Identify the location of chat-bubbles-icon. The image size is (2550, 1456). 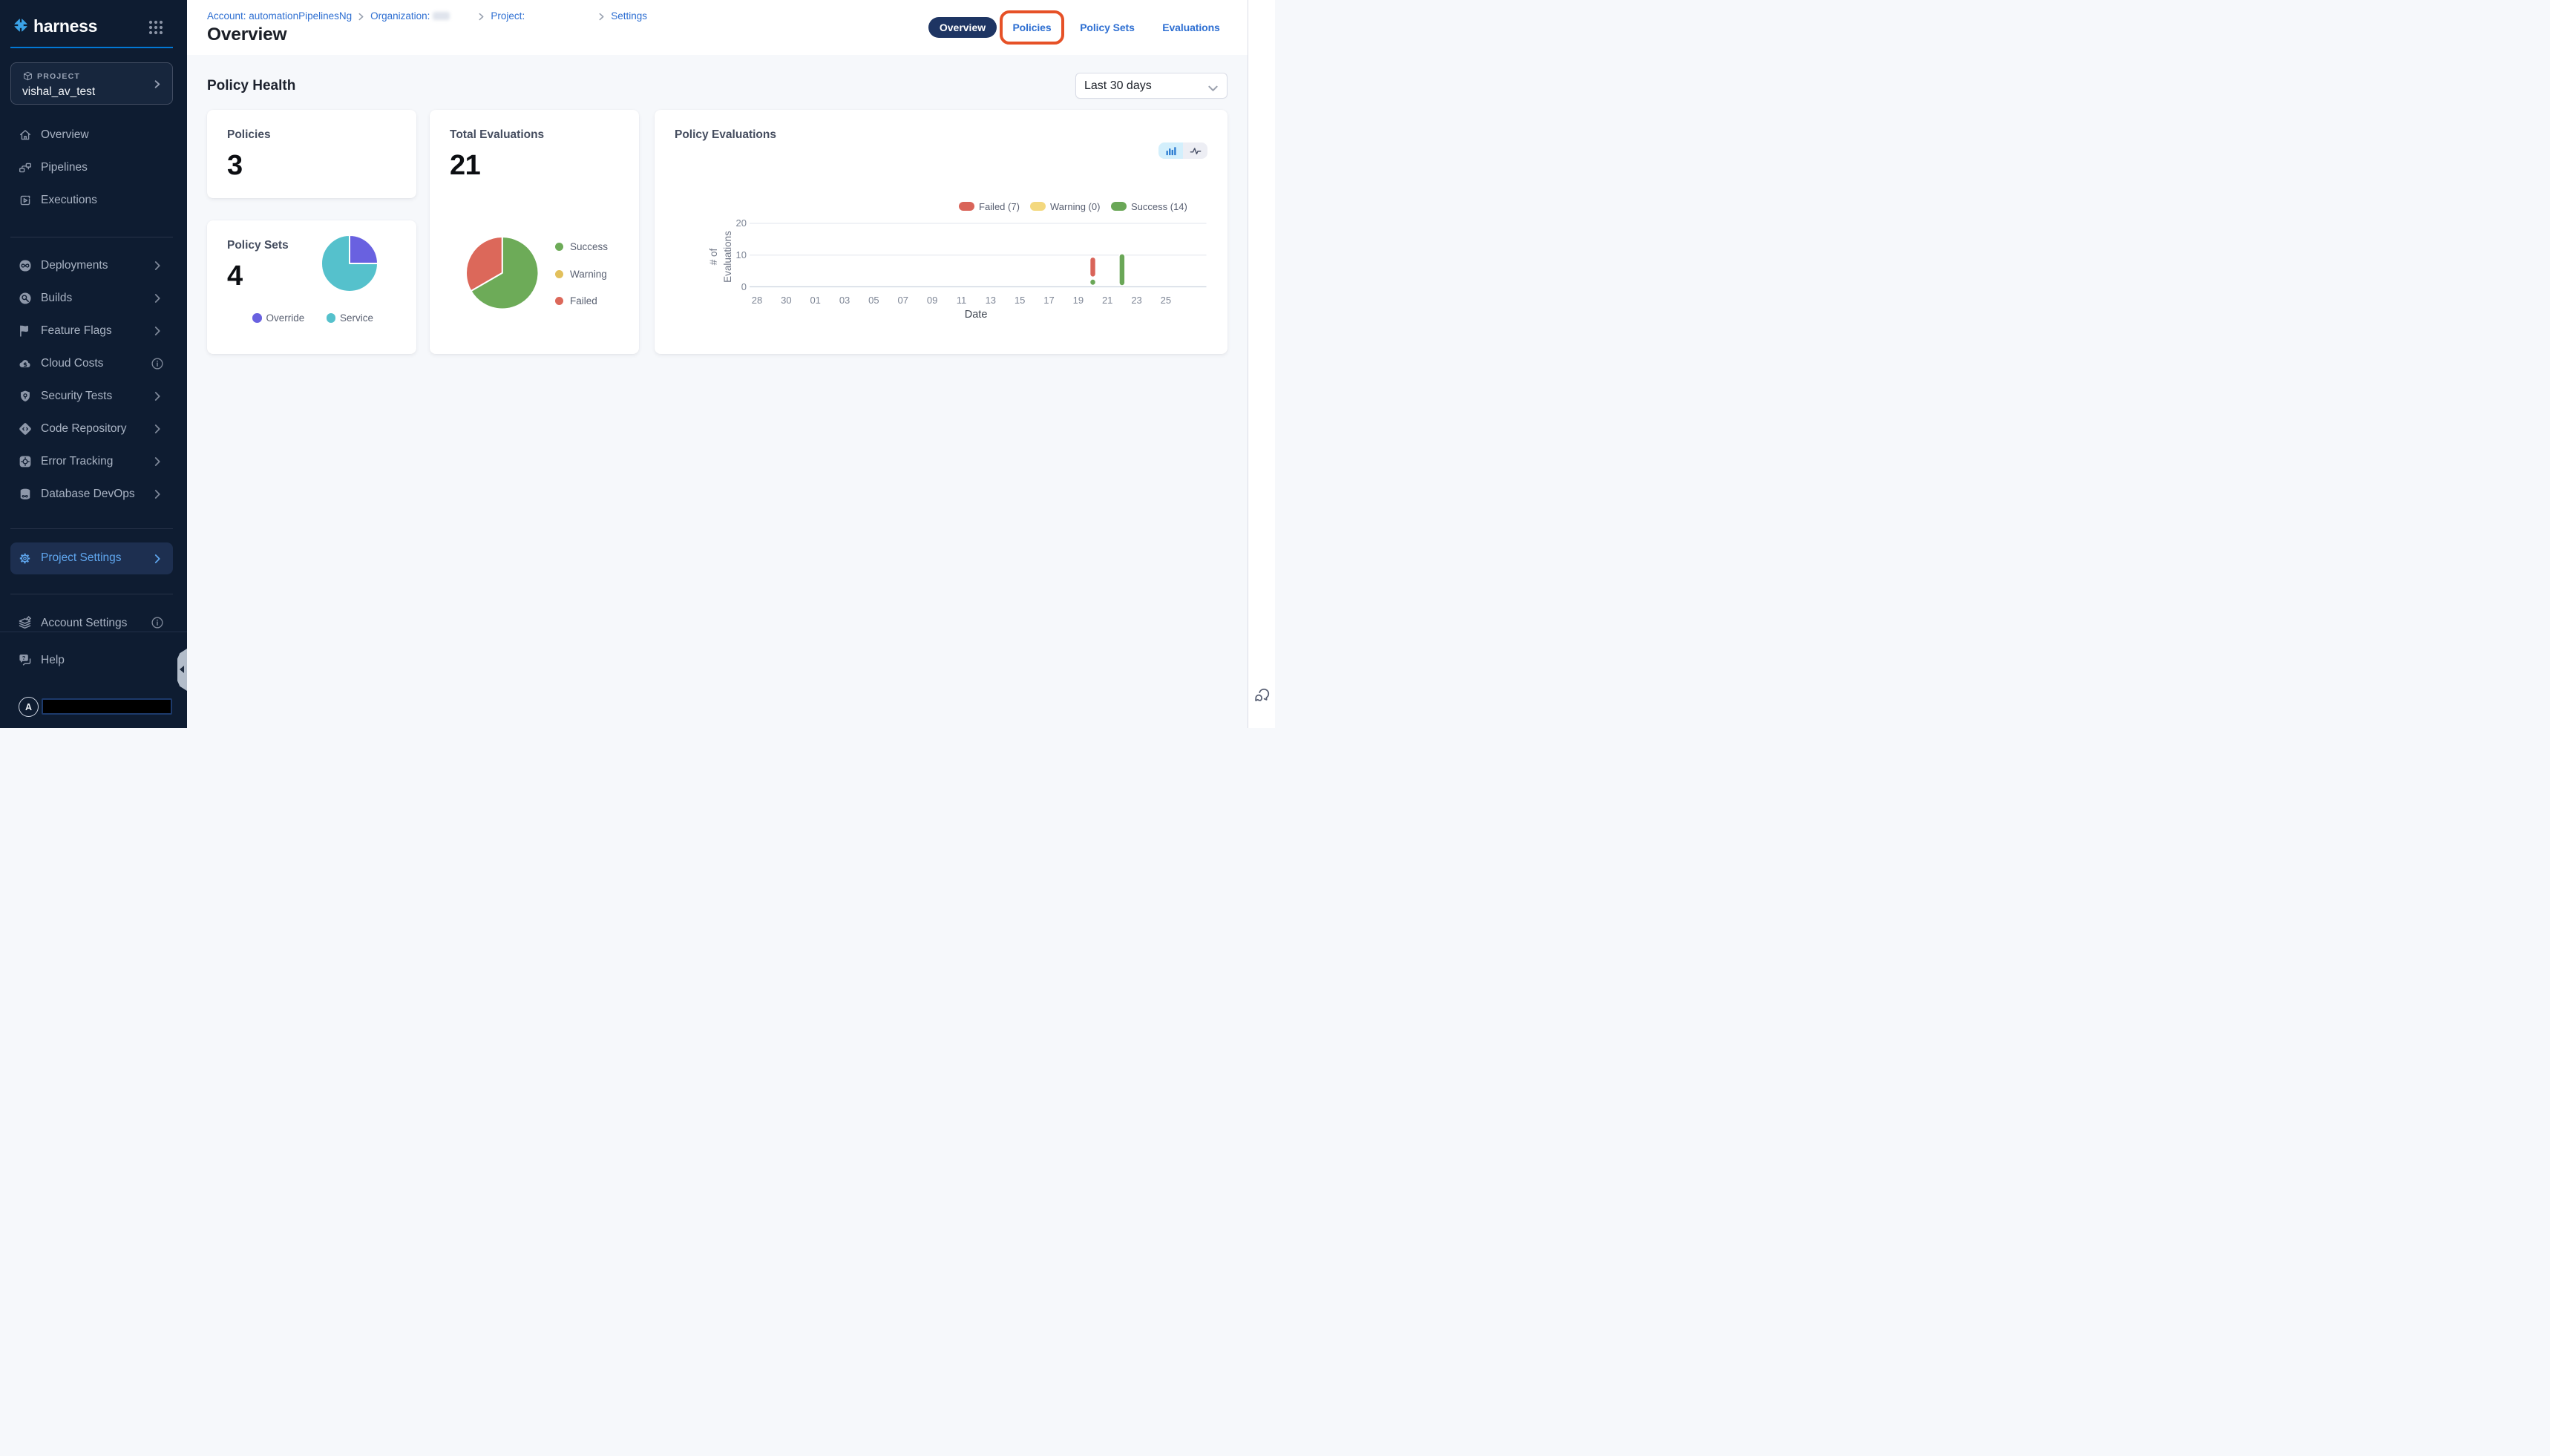
(1262, 697).